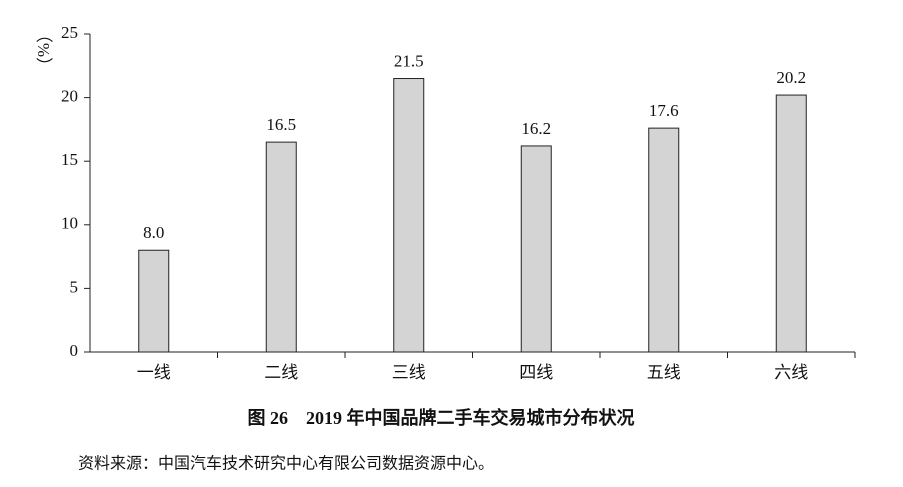 Image resolution: width=903 pixels, height=487 pixels. I want to click on y-tick-label: 10, so click(69, 223).